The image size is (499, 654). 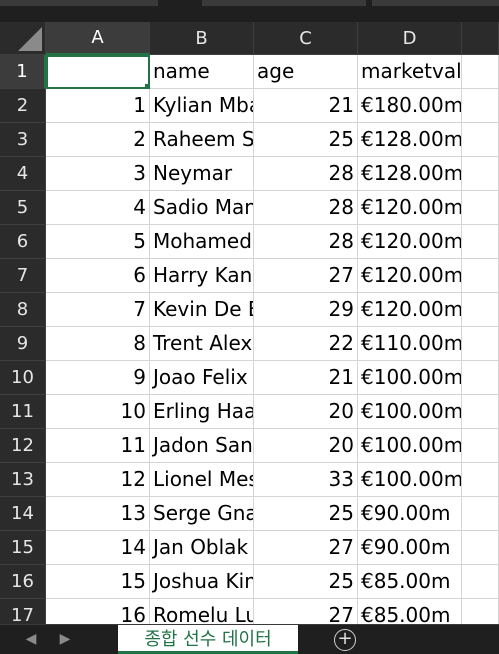 I want to click on cell-d-15: €90.00m, so click(x=410, y=548).